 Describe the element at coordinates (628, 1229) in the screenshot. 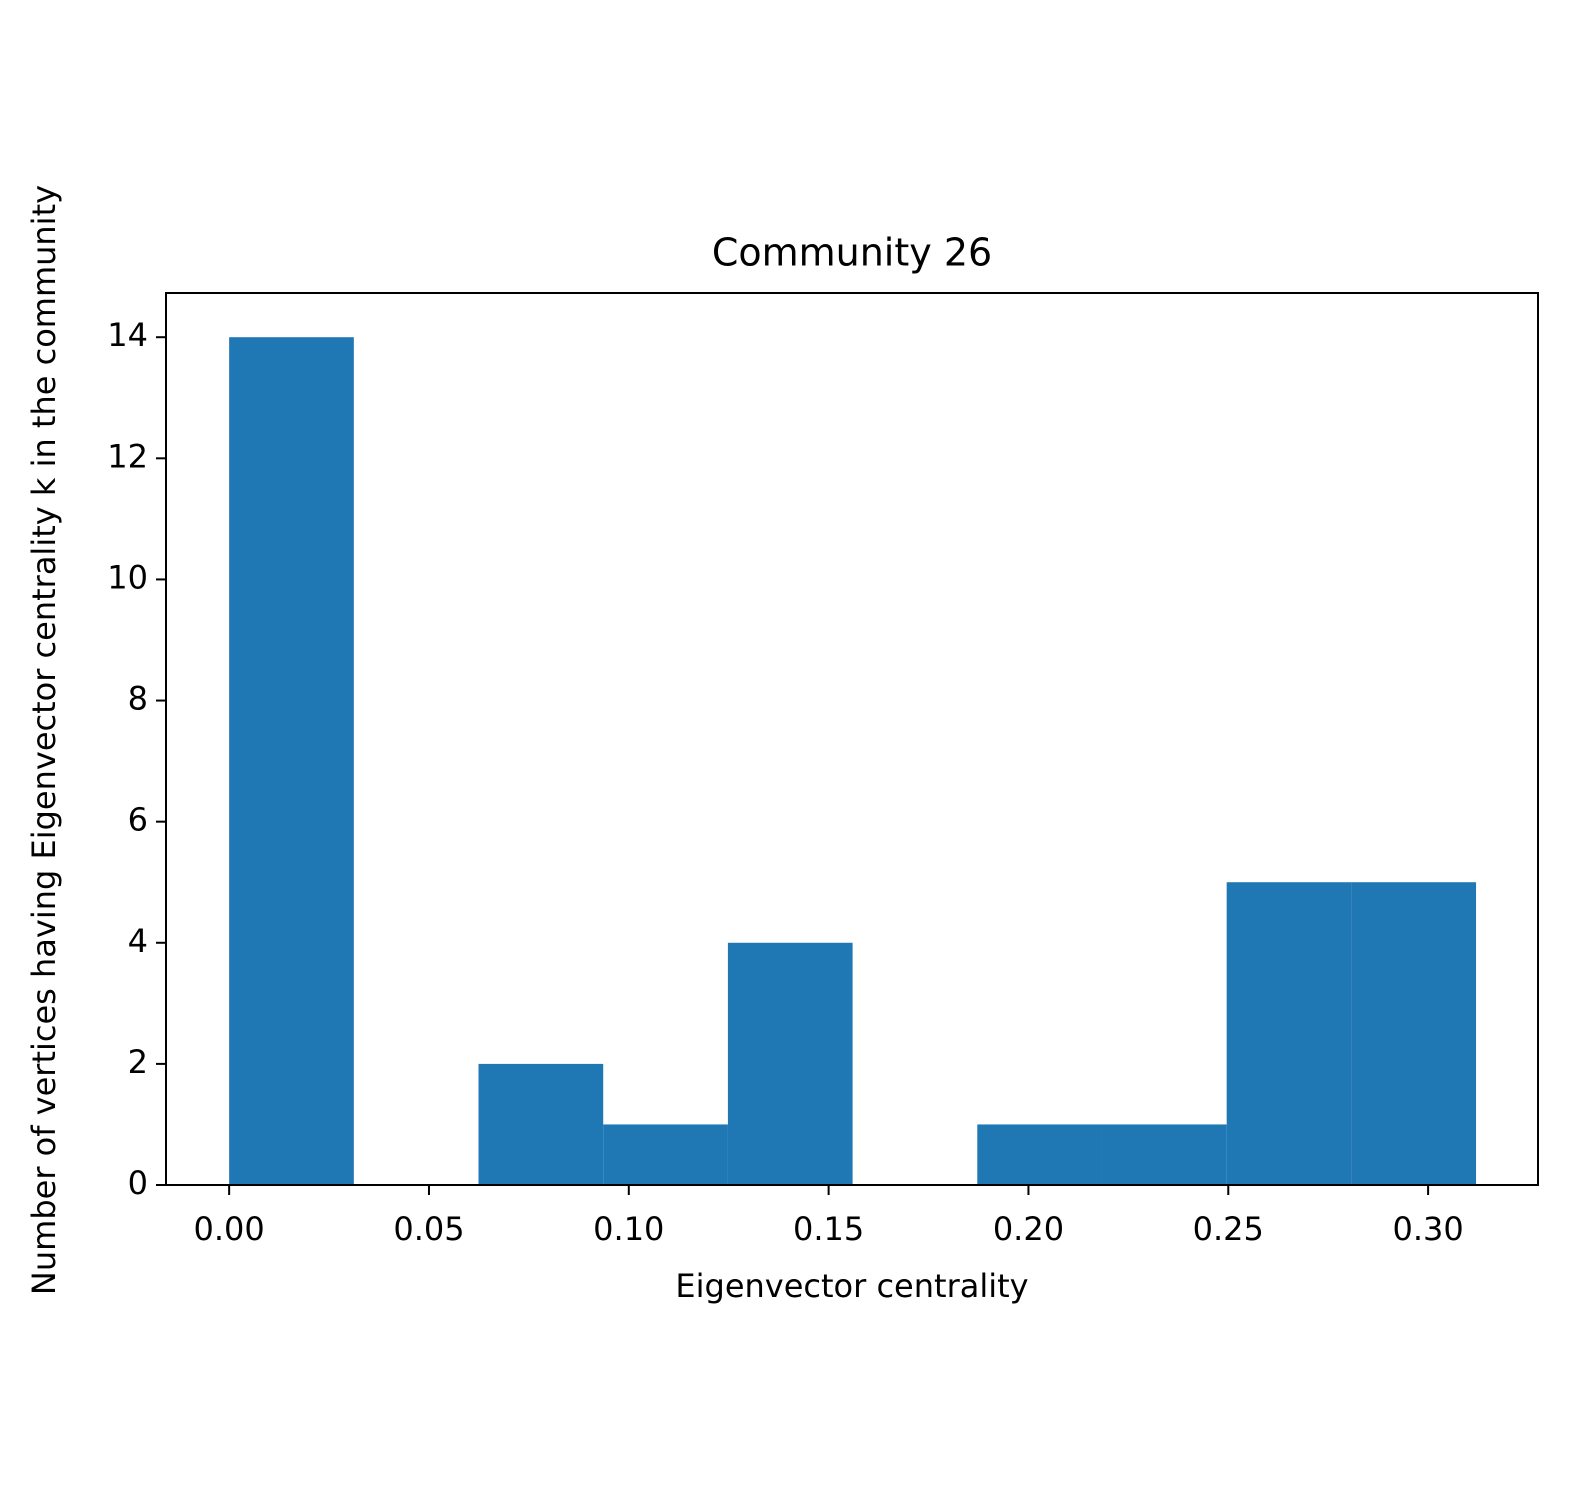

I see `x-tick-label: 0.10` at that location.